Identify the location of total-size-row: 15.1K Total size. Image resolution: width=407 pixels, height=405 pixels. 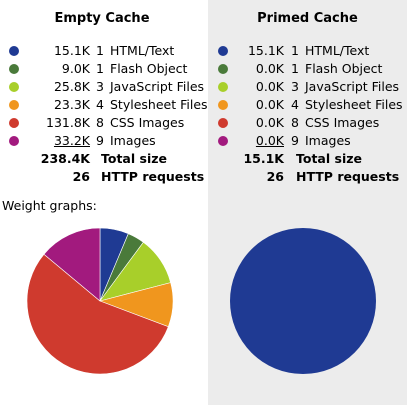
(307, 159).